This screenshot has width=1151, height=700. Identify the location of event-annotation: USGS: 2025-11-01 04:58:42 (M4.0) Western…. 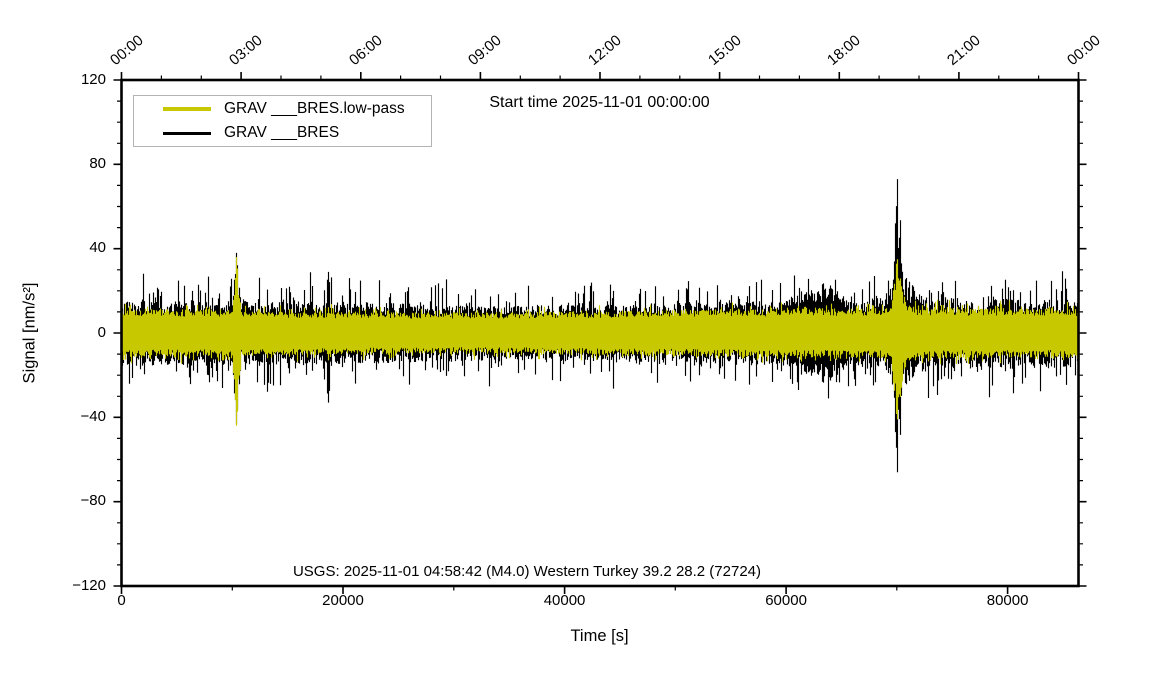
(527, 571).